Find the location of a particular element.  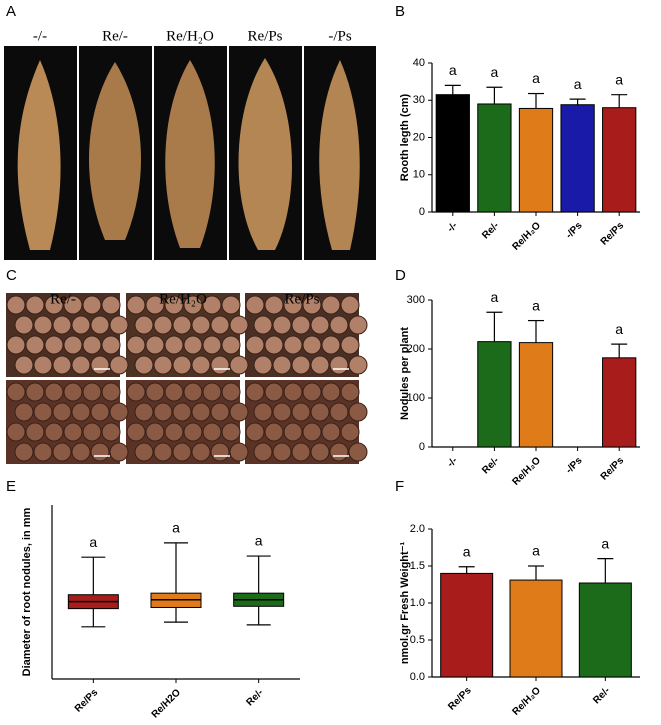

panel-letter: F is located at coordinates (399, 486).